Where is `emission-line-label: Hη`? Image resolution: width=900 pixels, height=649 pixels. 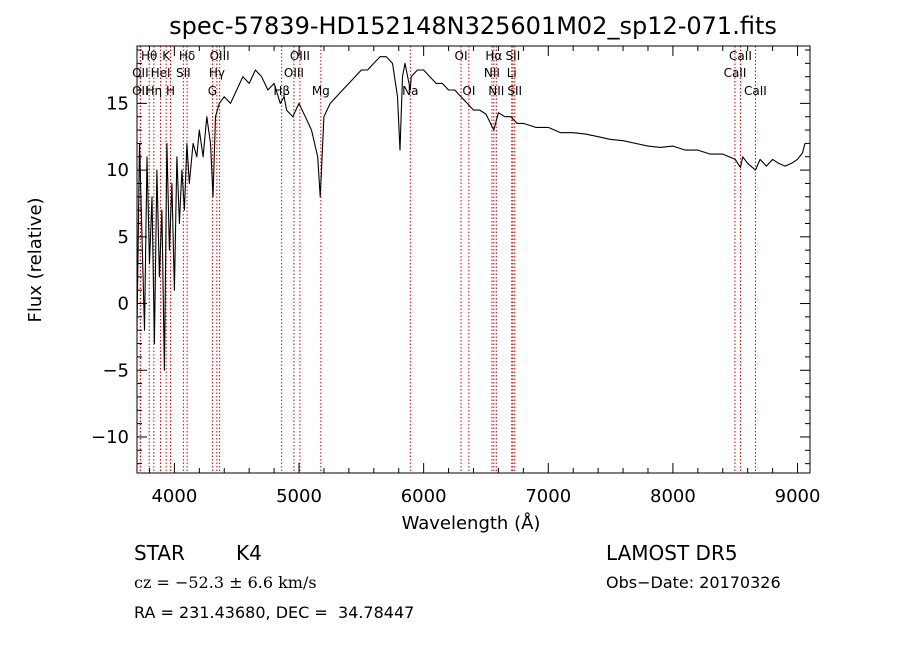
emission-line-label: Hη is located at coordinates (154, 91).